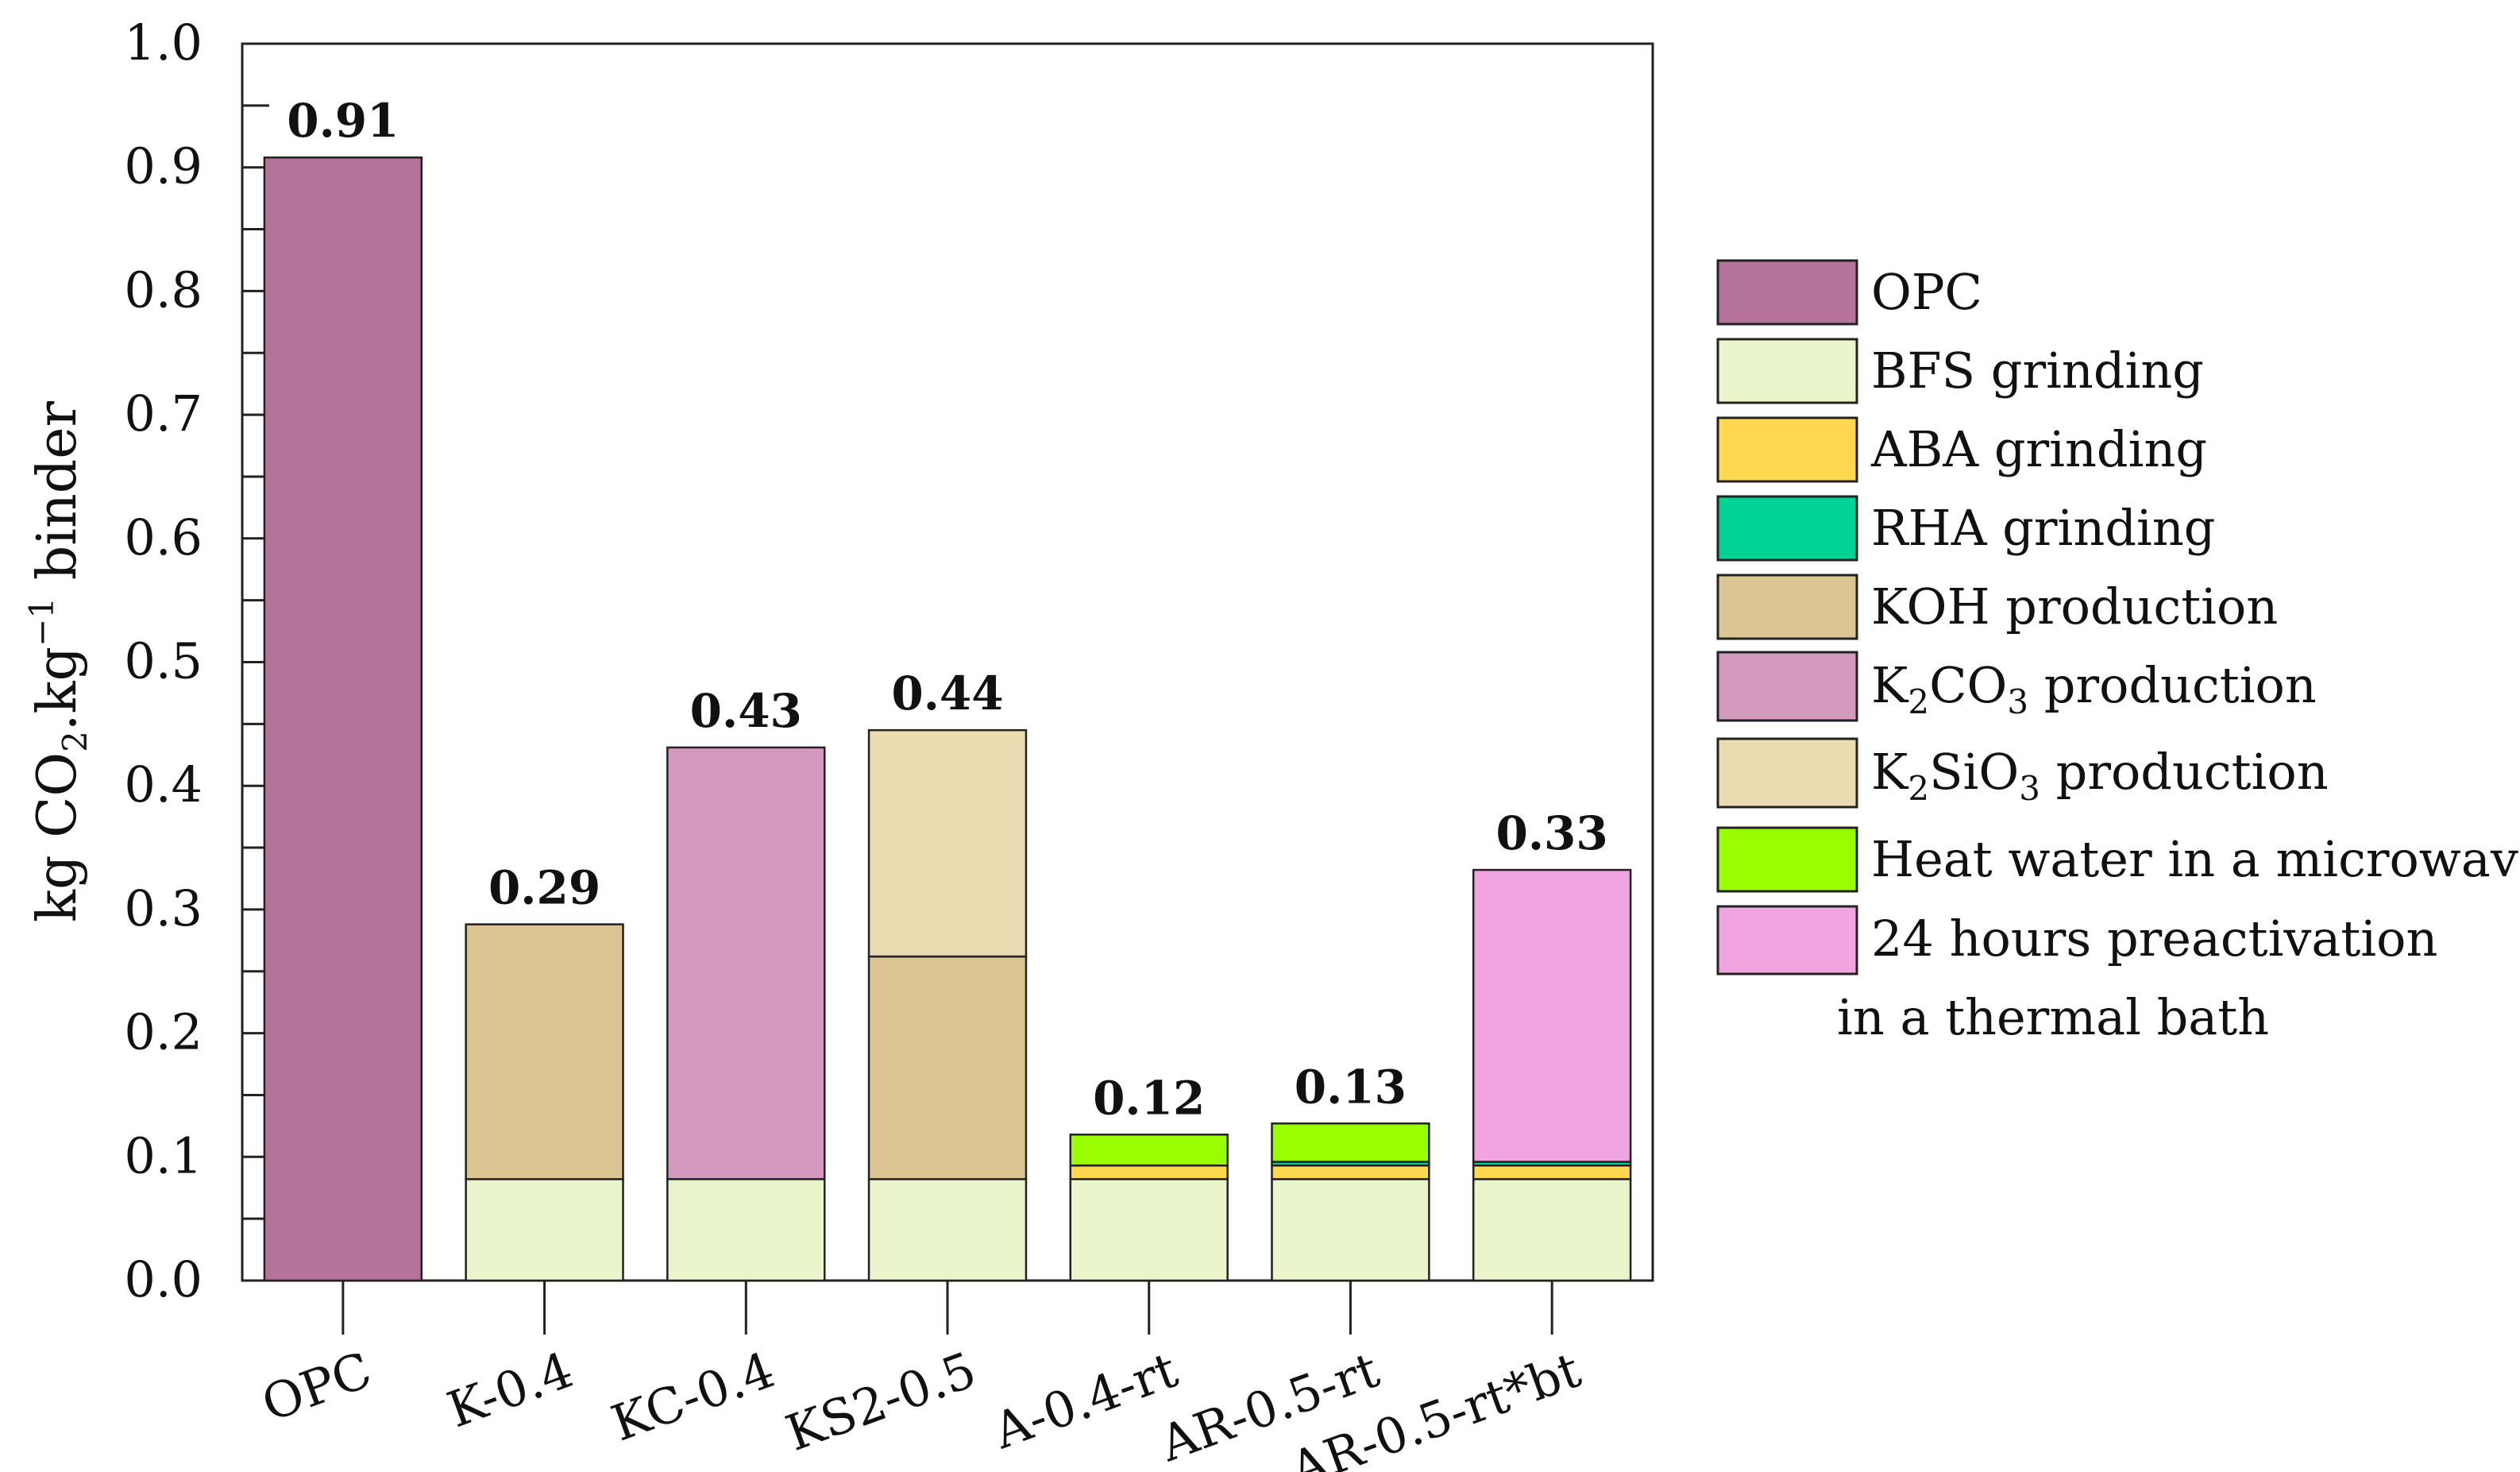  What do you see at coordinates (1552, 1230) in the screenshot?
I see `bar-segment-ar-0-5-rt-bt-bfs-grinding` at bounding box center [1552, 1230].